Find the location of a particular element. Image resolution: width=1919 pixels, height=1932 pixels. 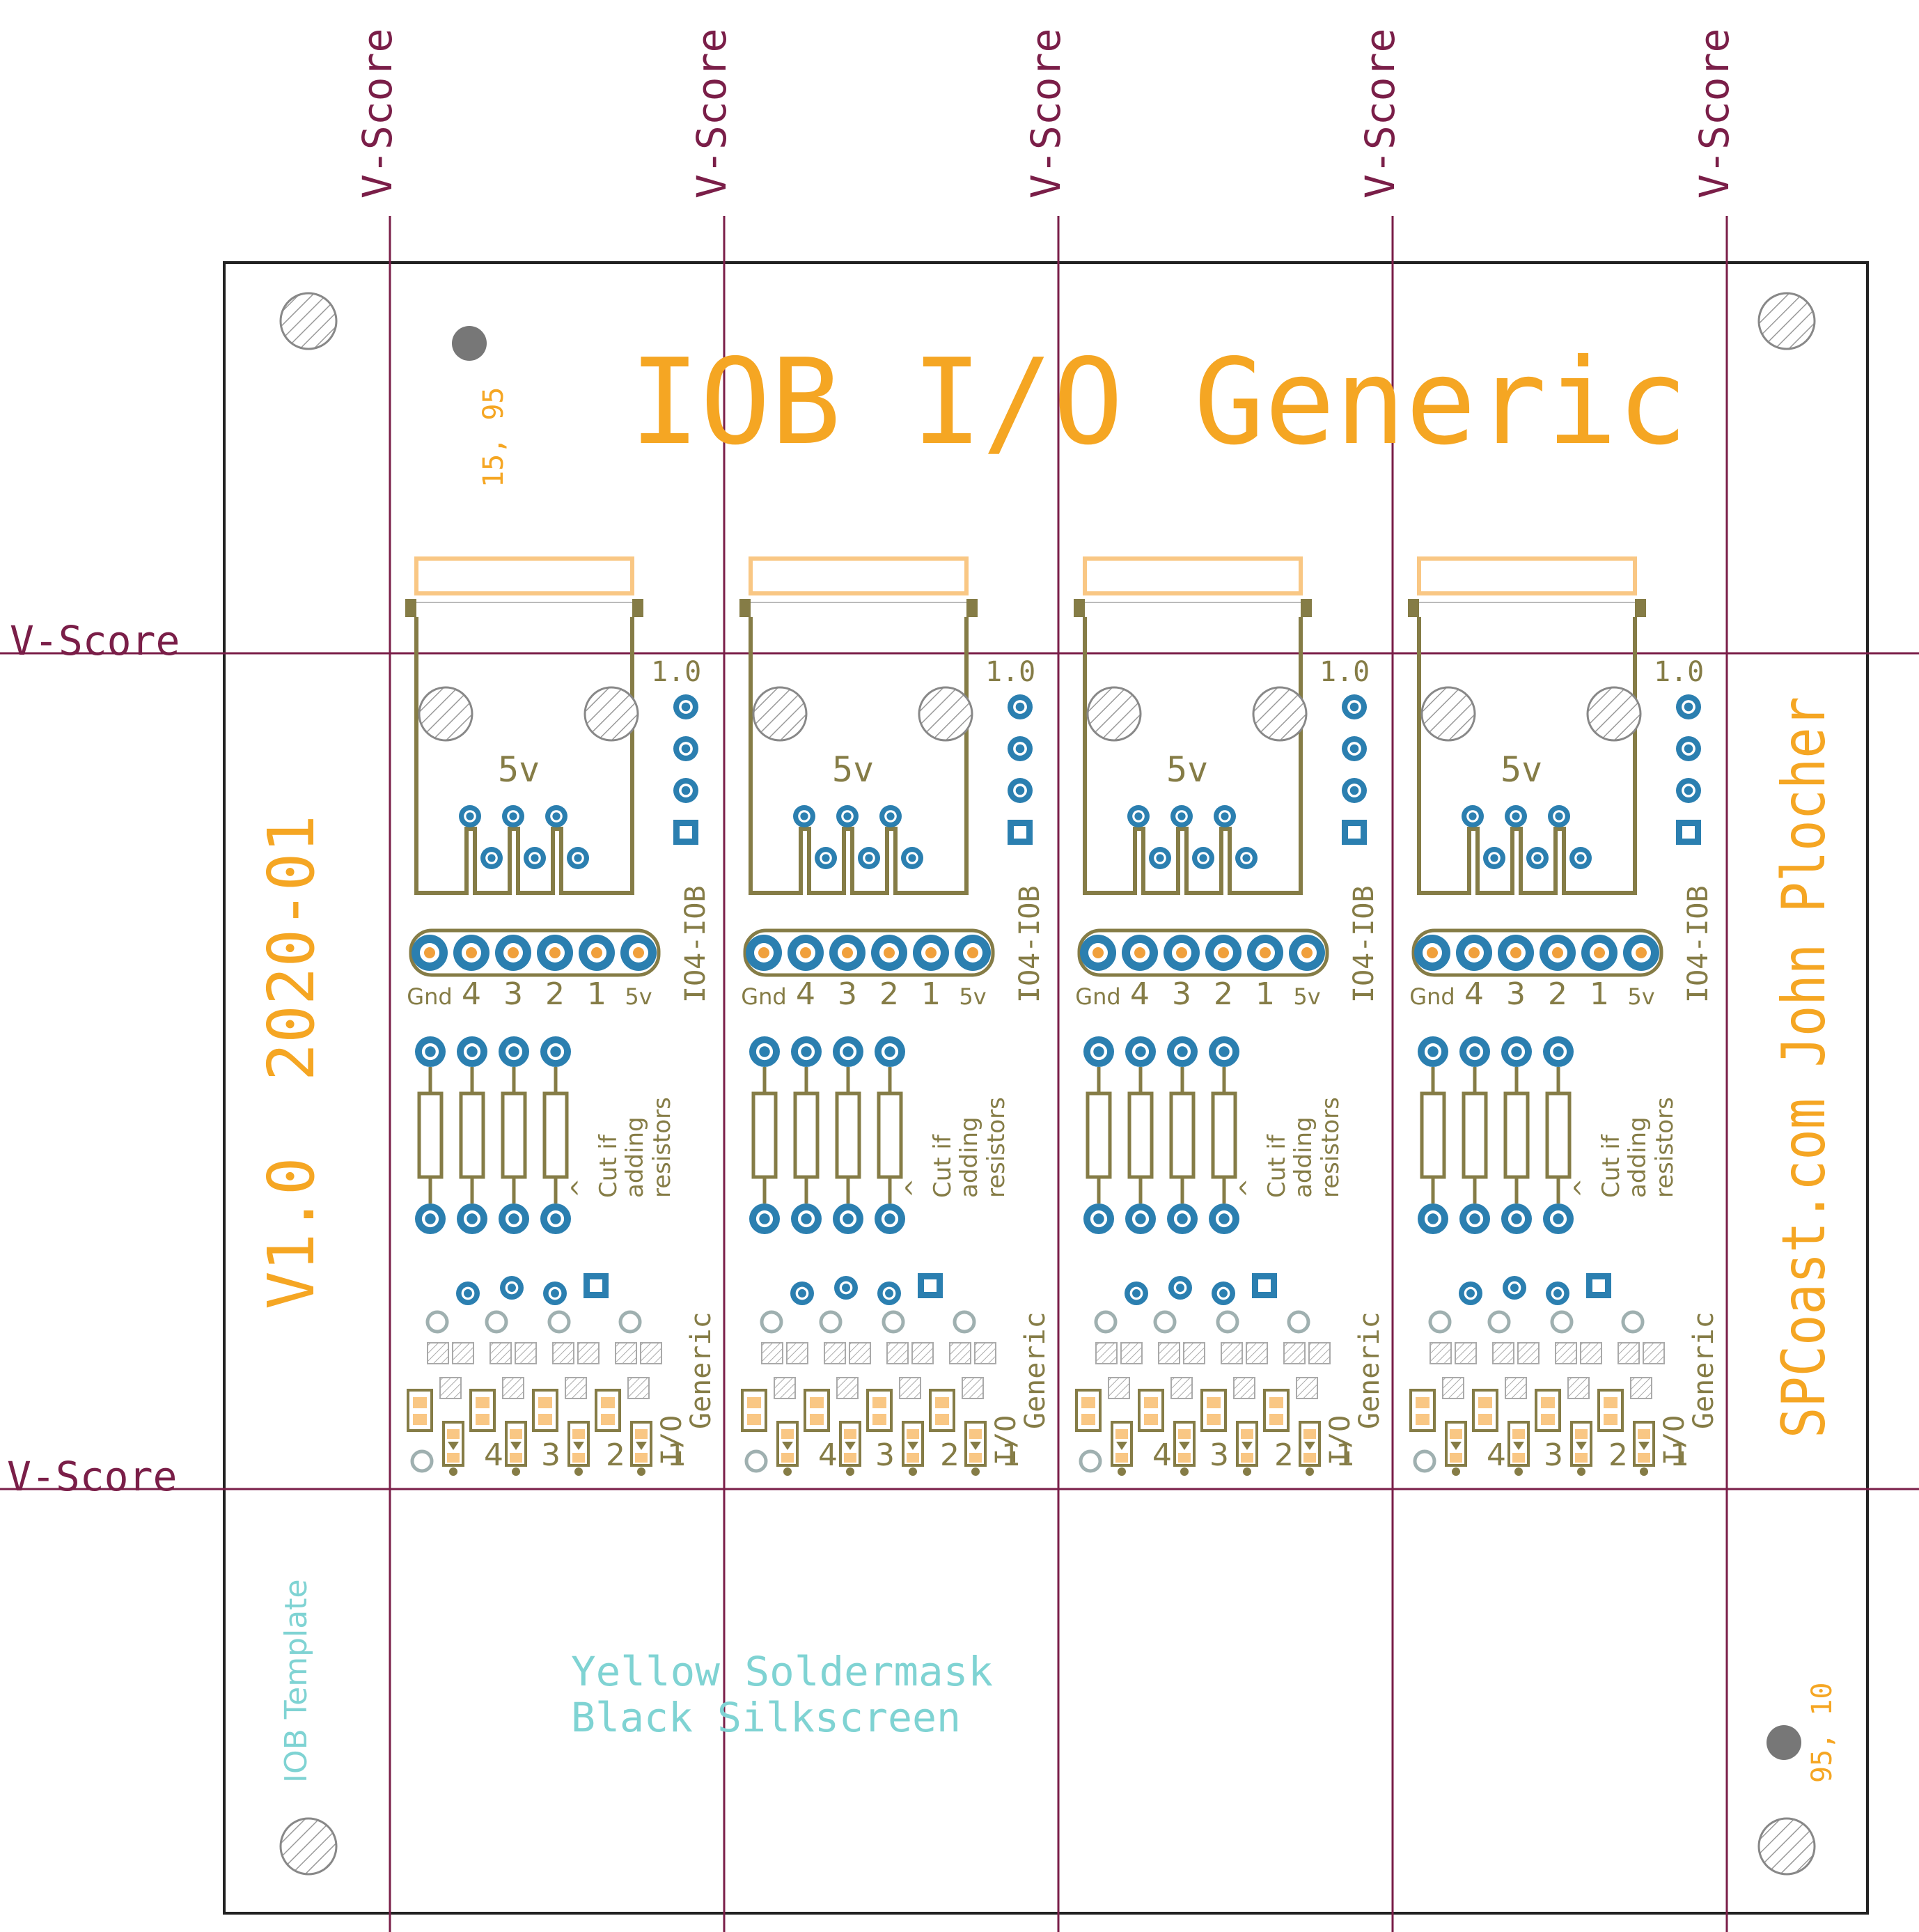

terminal-label-5: 1 is located at coordinates (931, 994).